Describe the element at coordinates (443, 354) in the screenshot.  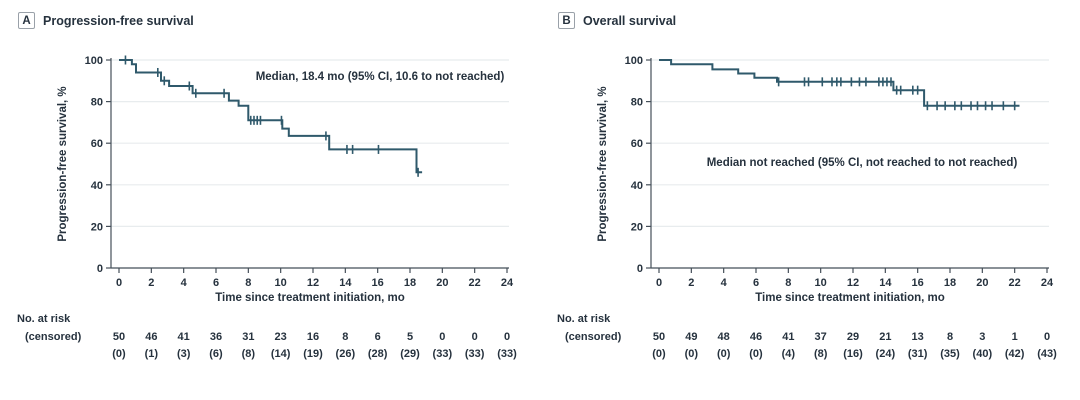
I see `risk-censored-count: (33)` at that location.